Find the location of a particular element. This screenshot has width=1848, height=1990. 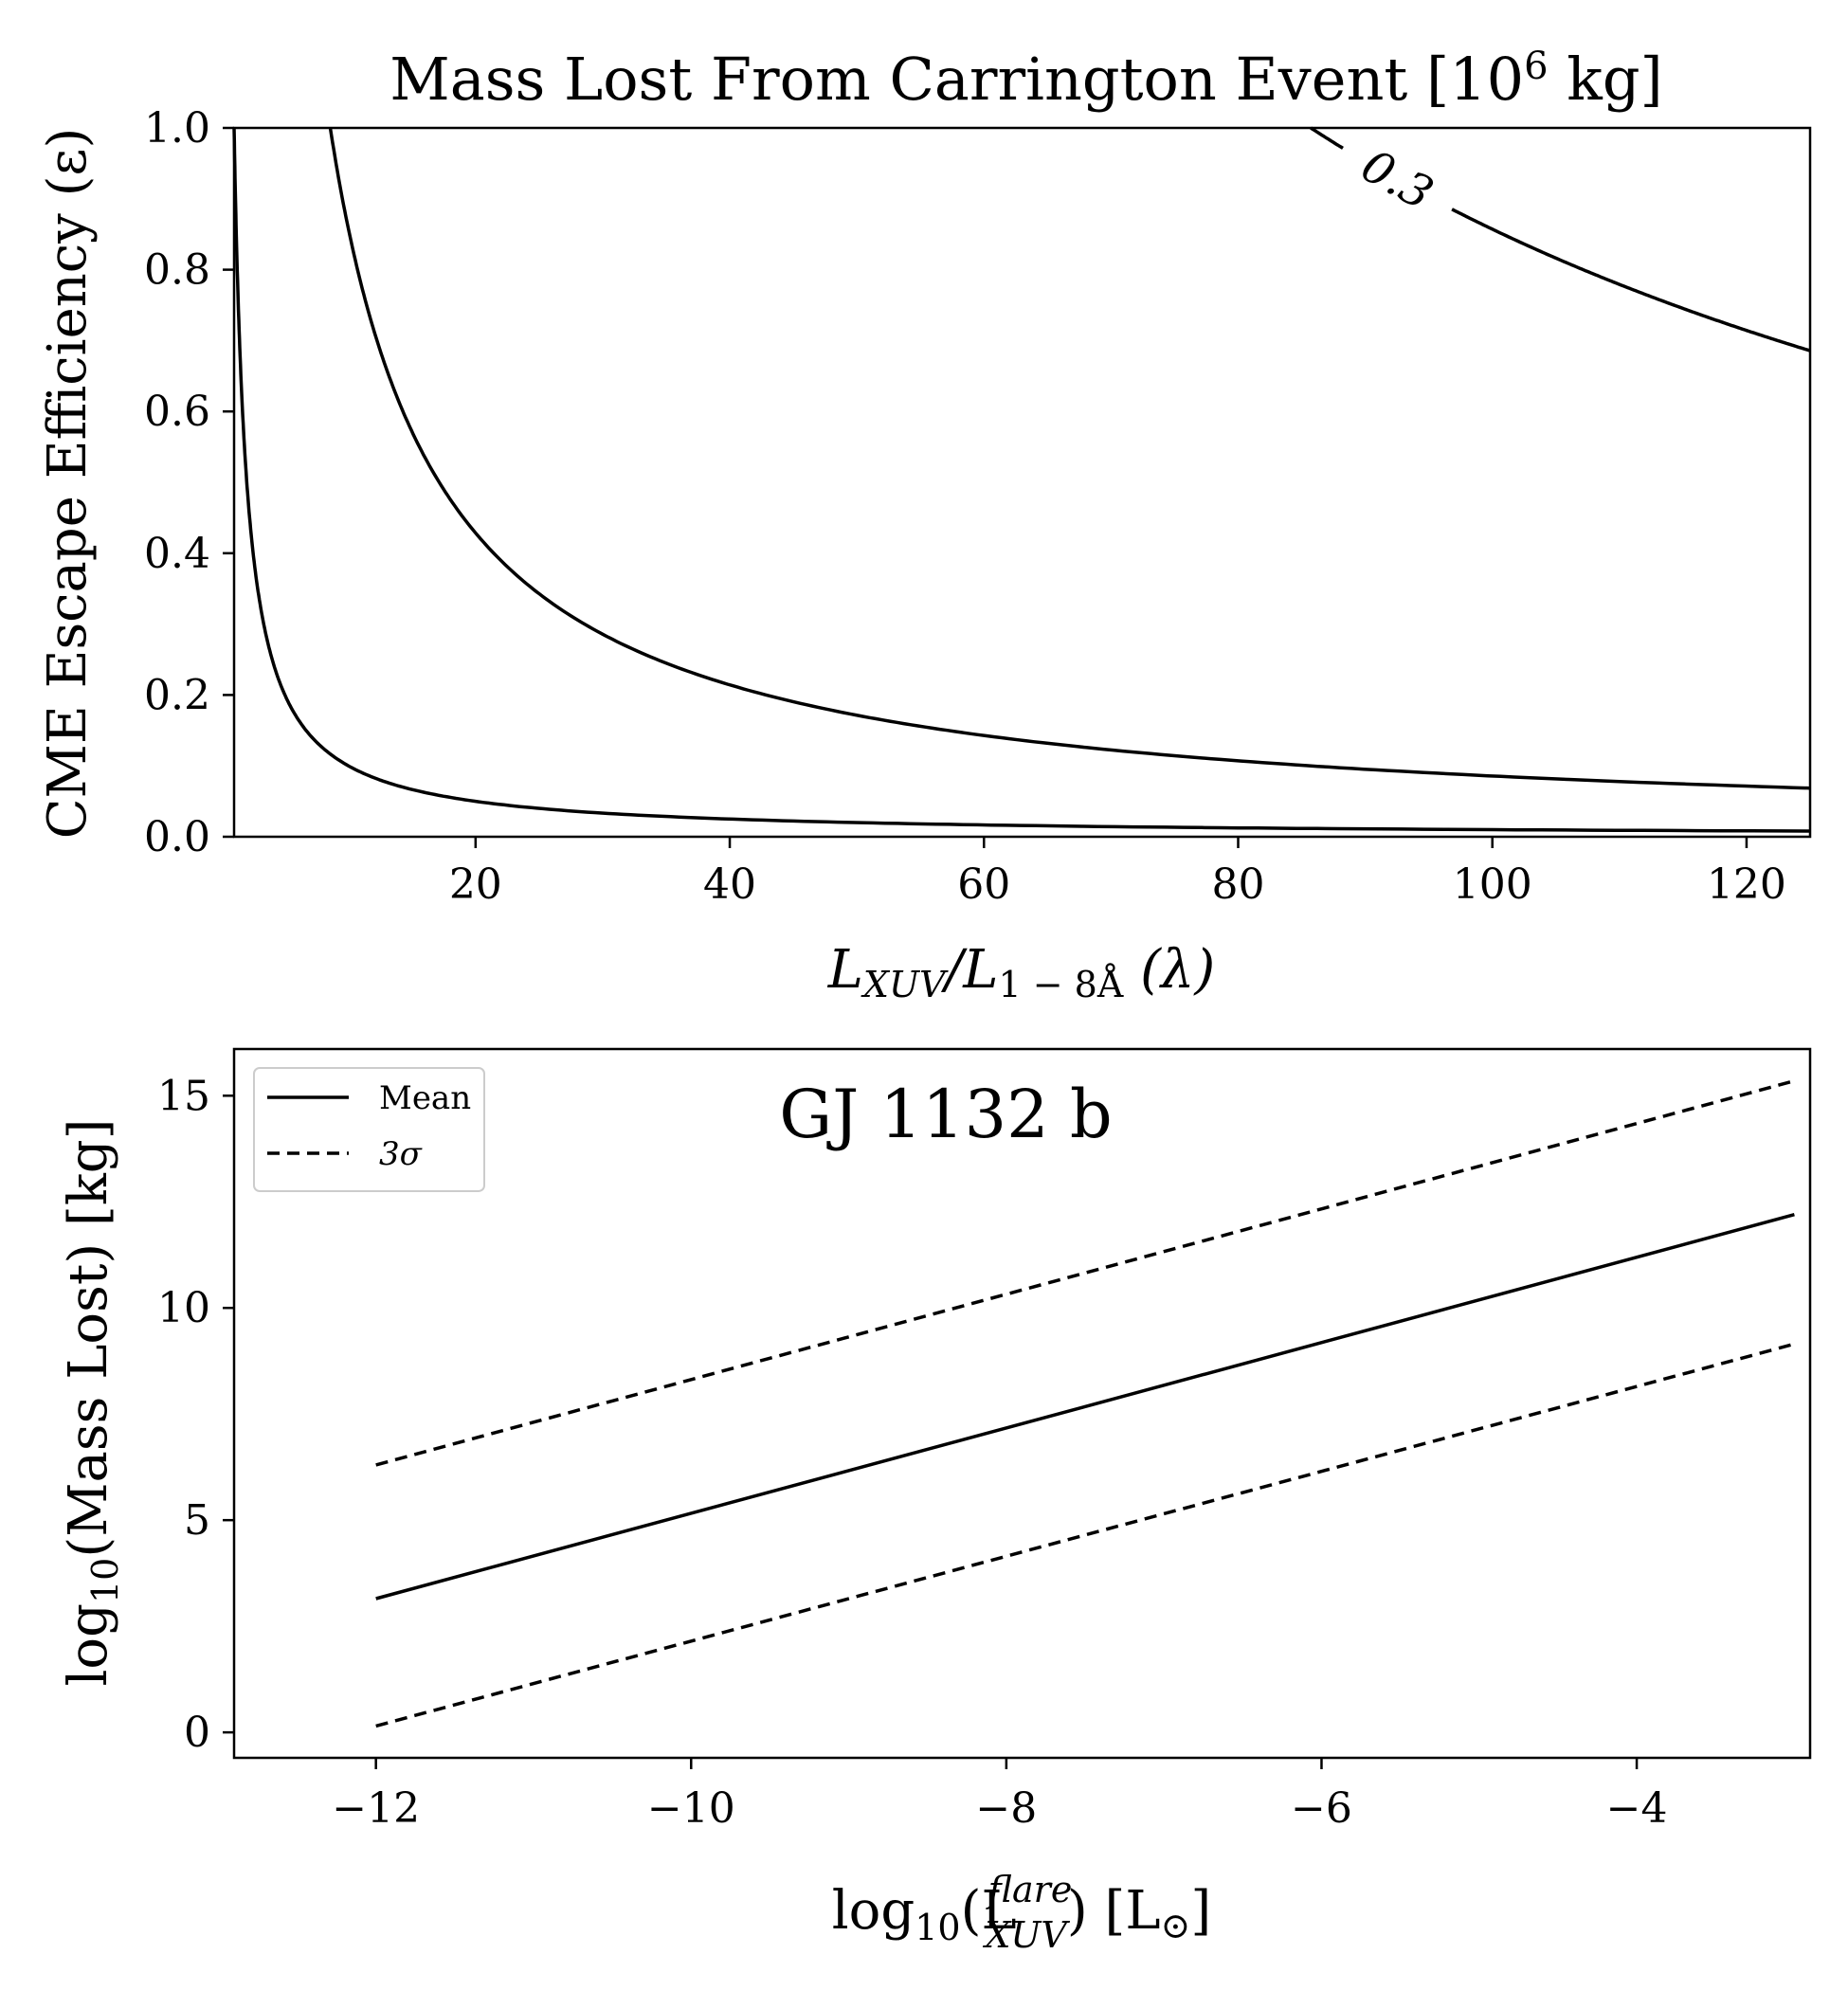

bottom-y-ticks: 0 5 10 15 is located at coordinates (195, 1414).